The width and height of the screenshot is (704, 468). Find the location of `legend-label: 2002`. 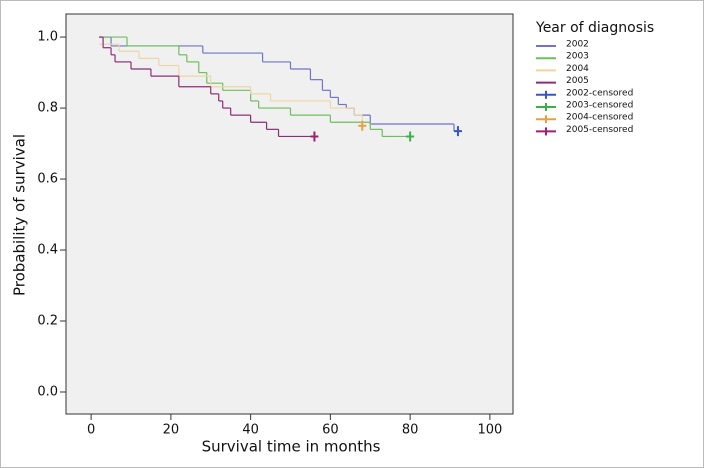

legend-label: 2002 is located at coordinates (577, 45).